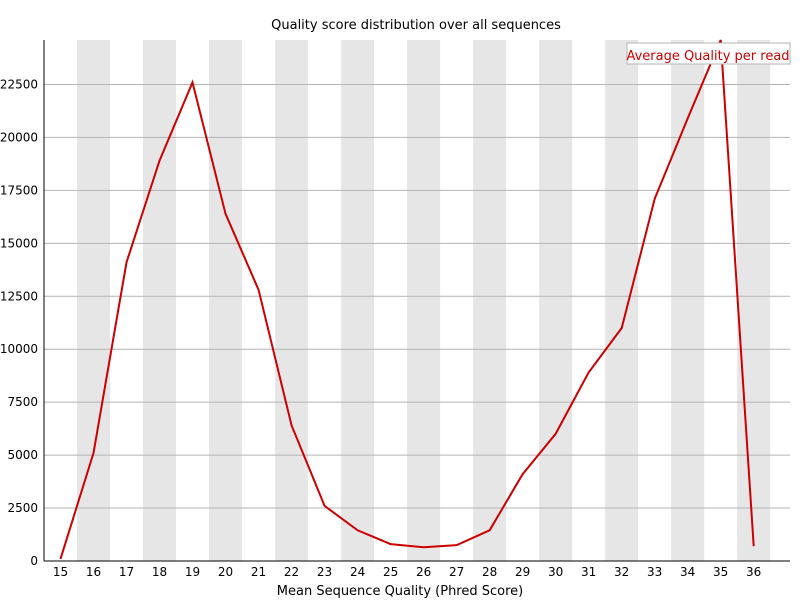 The width and height of the screenshot is (800, 600). What do you see at coordinates (19, 349) in the screenshot?
I see `y-tick-label: 10000` at bounding box center [19, 349].